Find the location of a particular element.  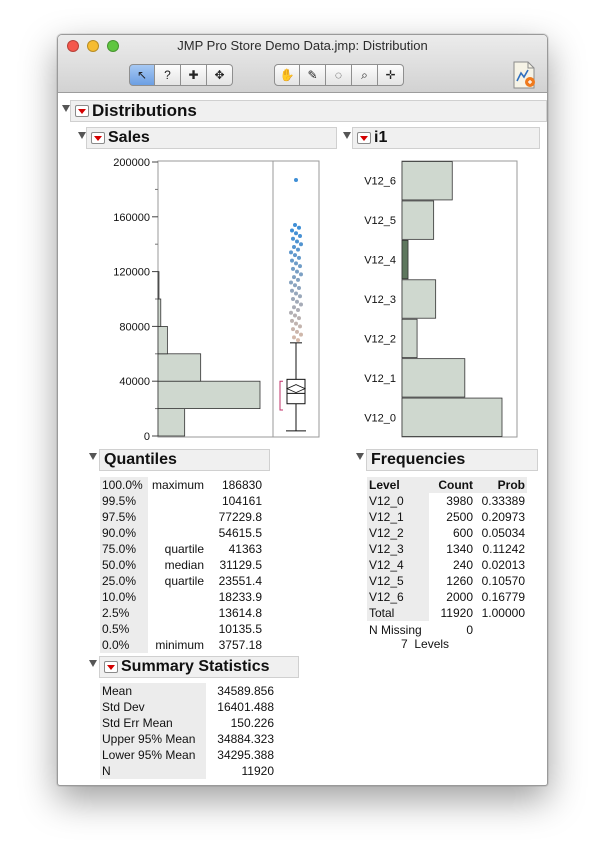

sales-y-tick-label: 0 is located at coordinates (147, 437).